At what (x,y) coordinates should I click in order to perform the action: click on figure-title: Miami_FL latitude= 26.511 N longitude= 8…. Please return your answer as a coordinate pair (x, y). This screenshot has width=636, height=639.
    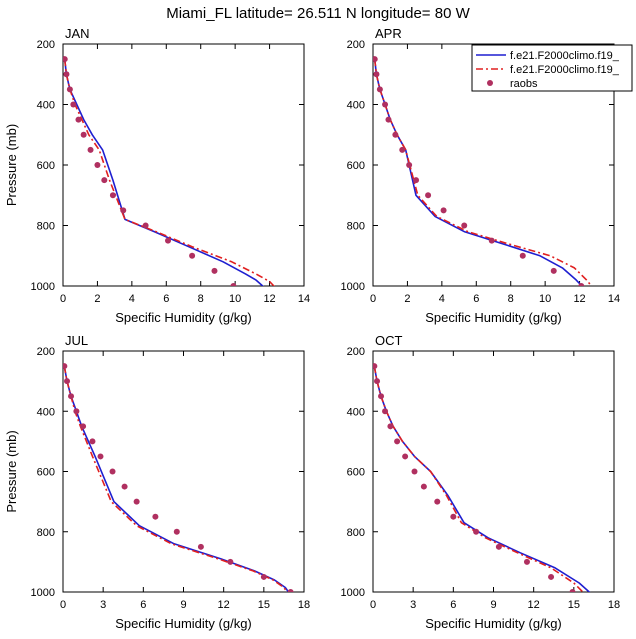
    Looking at the image, I should click on (318, 13).